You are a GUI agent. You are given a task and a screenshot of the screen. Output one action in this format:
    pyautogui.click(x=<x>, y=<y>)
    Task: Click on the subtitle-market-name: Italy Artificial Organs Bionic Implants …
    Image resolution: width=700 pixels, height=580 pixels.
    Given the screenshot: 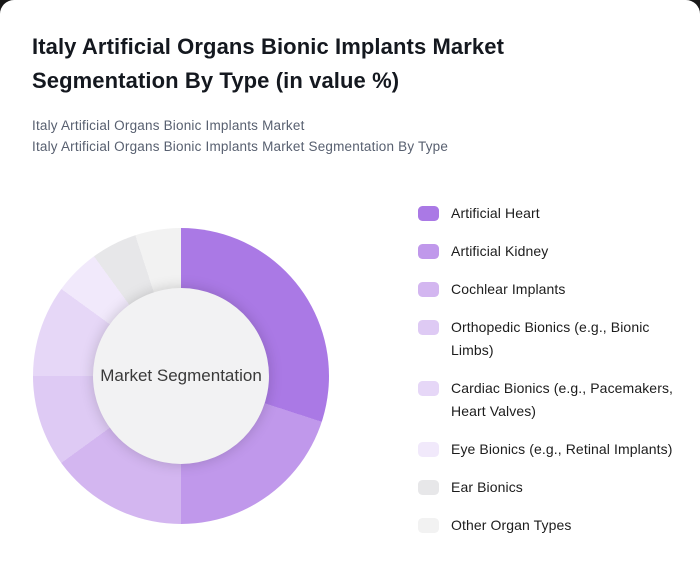 What is the action you would take?
    pyautogui.click(x=168, y=125)
    